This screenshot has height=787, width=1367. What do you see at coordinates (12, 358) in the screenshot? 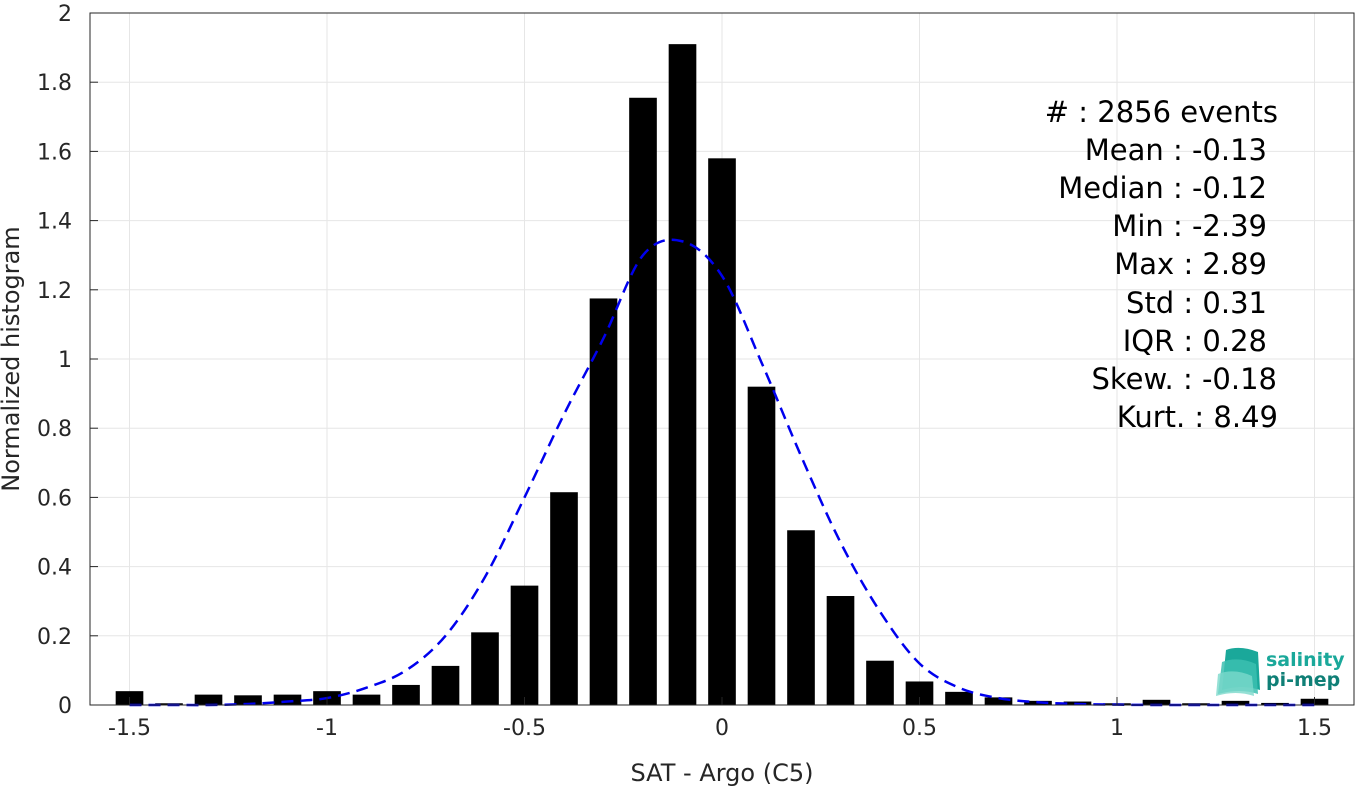
I see `y-axis-label: Normalized histogram` at bounding box center [12, 358].